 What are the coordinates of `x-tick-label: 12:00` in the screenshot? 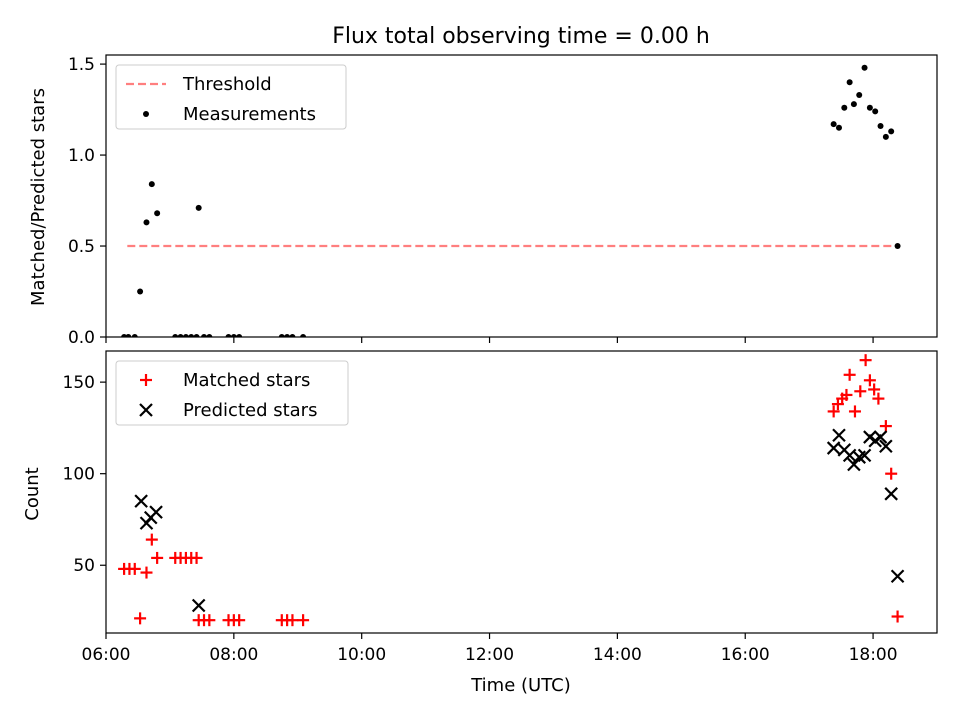 It's located at (489, 655).